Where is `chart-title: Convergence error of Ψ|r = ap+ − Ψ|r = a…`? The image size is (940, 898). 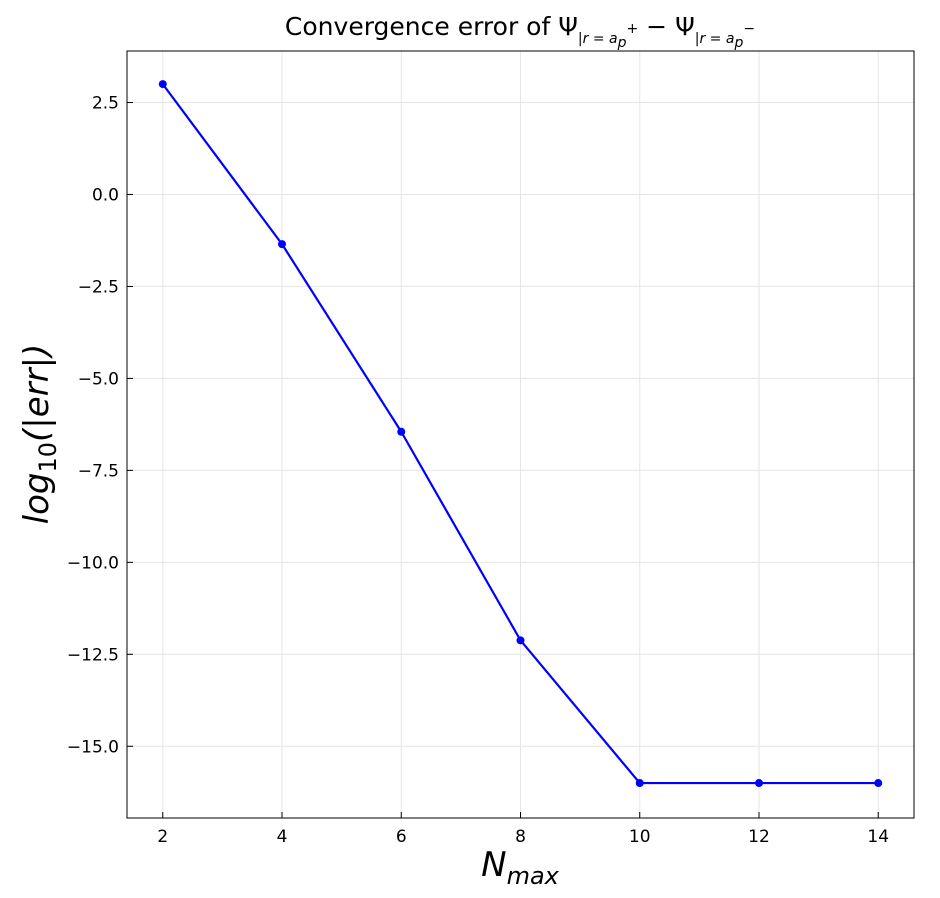 chart-title: Convergence error of Ψ|r = ap+ − Ψ|r = a… is located at coordinates (520, 31).